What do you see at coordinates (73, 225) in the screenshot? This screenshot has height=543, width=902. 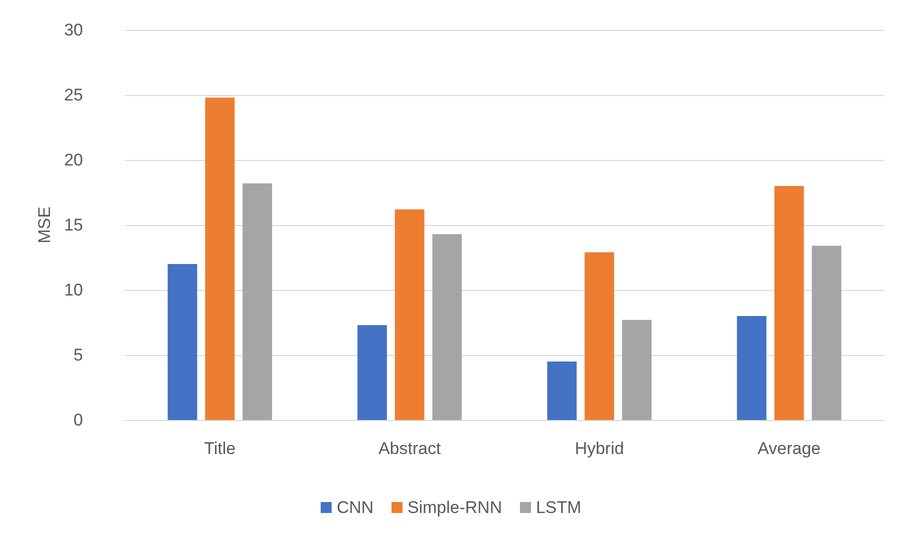 I see `y-tick-label: 15` at bounding box center [73, 225].